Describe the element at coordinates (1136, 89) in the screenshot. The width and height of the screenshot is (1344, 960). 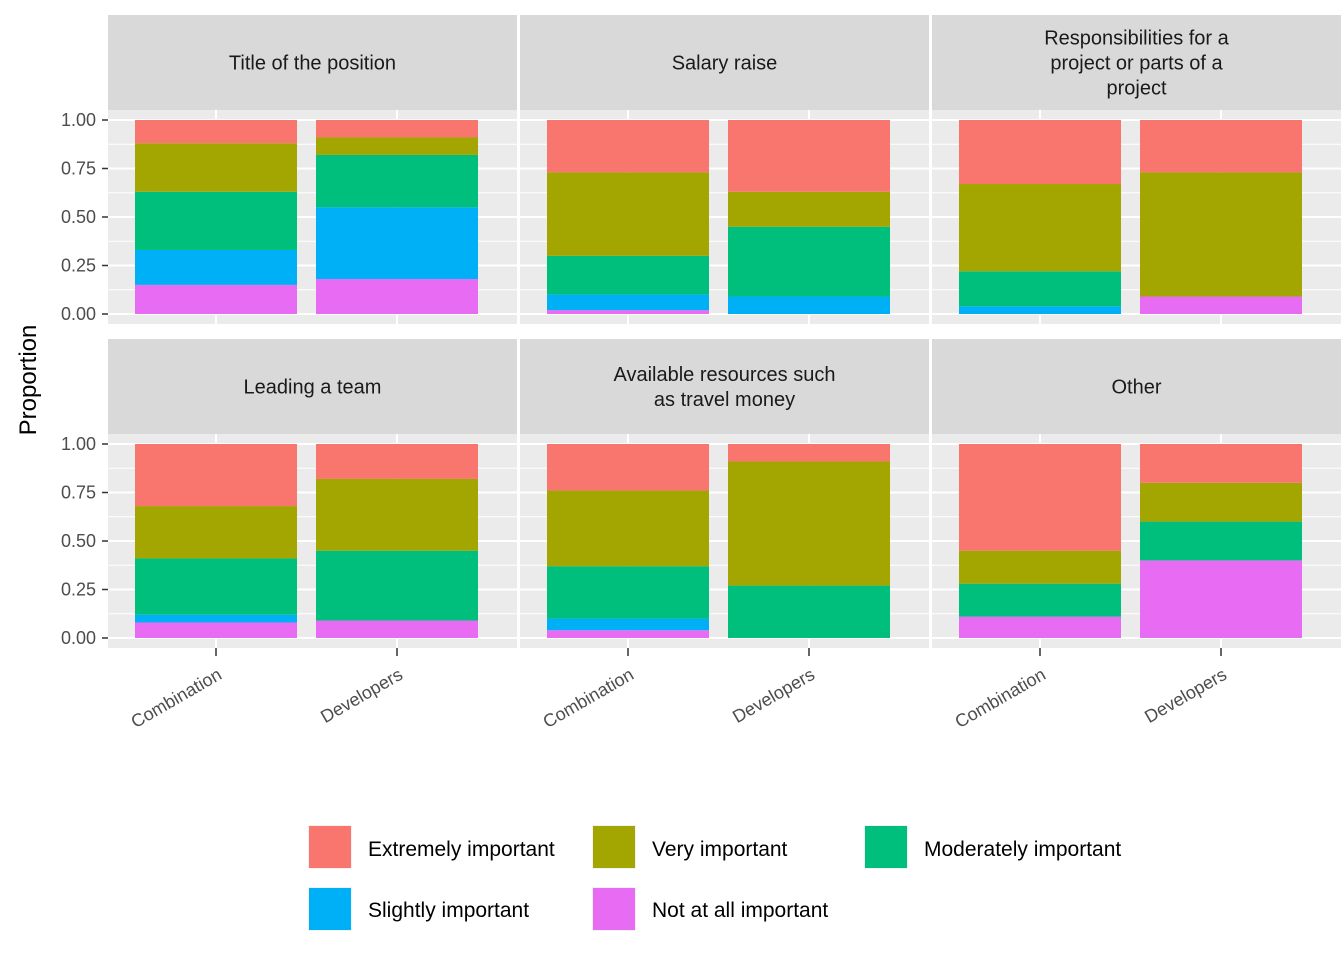
I see `facet-title: project` at that location.